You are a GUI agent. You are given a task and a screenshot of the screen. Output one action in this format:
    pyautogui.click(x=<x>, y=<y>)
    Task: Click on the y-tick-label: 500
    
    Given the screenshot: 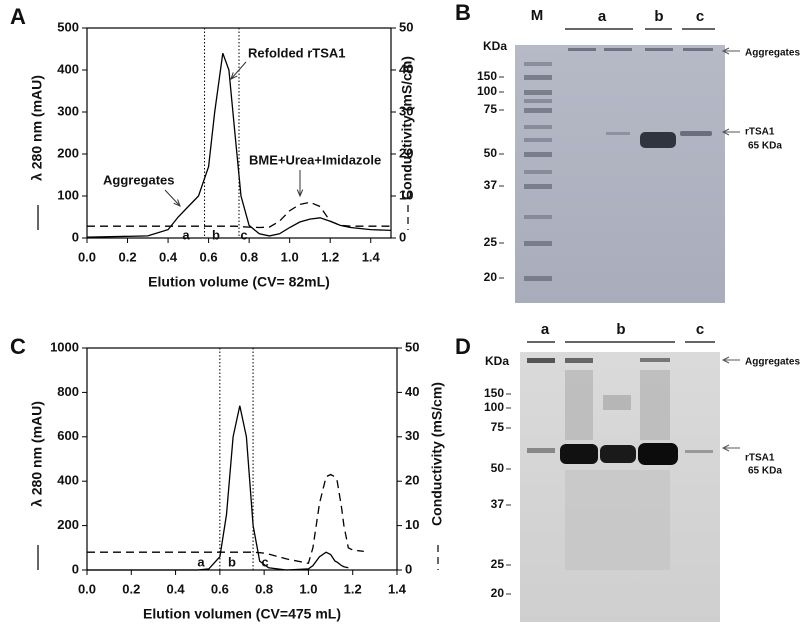 What is the action you would take?
    pyautogui.click(x=68, y=26)
    